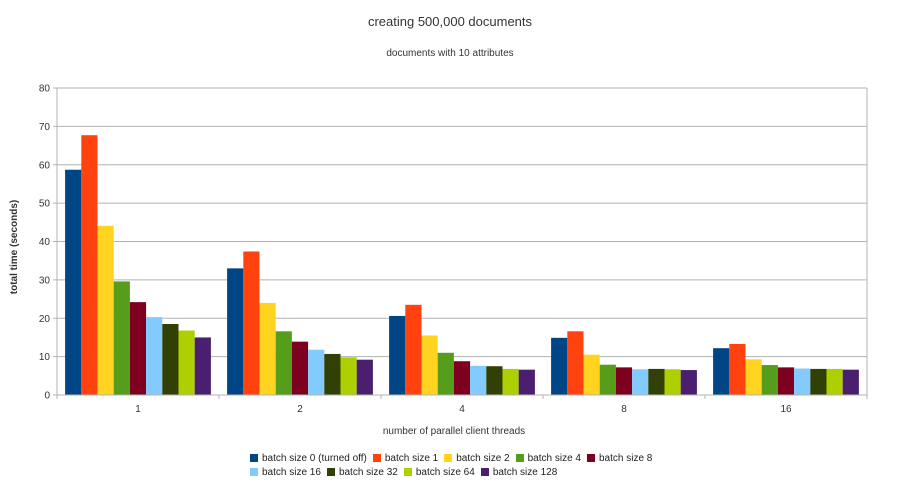 The height and width of the screenshot is (488, 900). I want to click on legend-label: batch size 2, so click(483, 458).